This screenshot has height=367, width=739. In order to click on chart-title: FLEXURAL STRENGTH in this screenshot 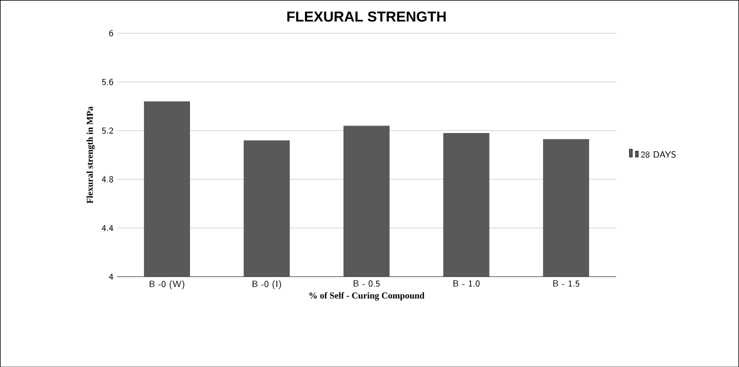, I will do `click(366, 16)`.